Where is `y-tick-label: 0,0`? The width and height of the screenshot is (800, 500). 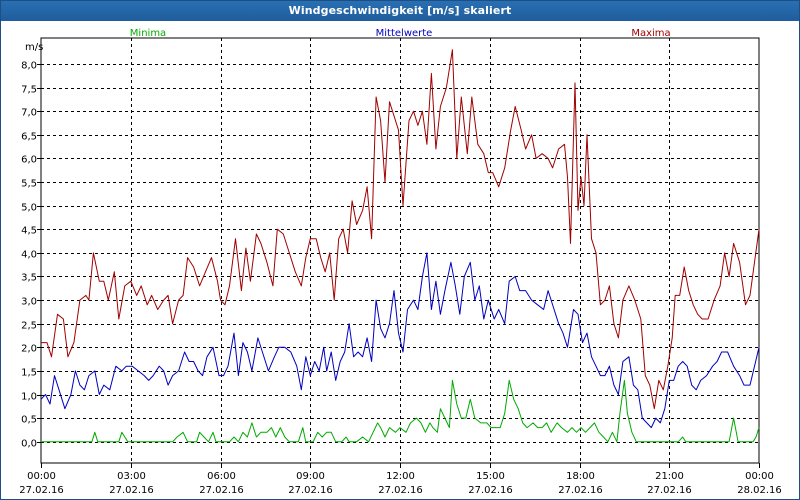 y-tick-label: 0,0 is located at coordinates (29, 444).